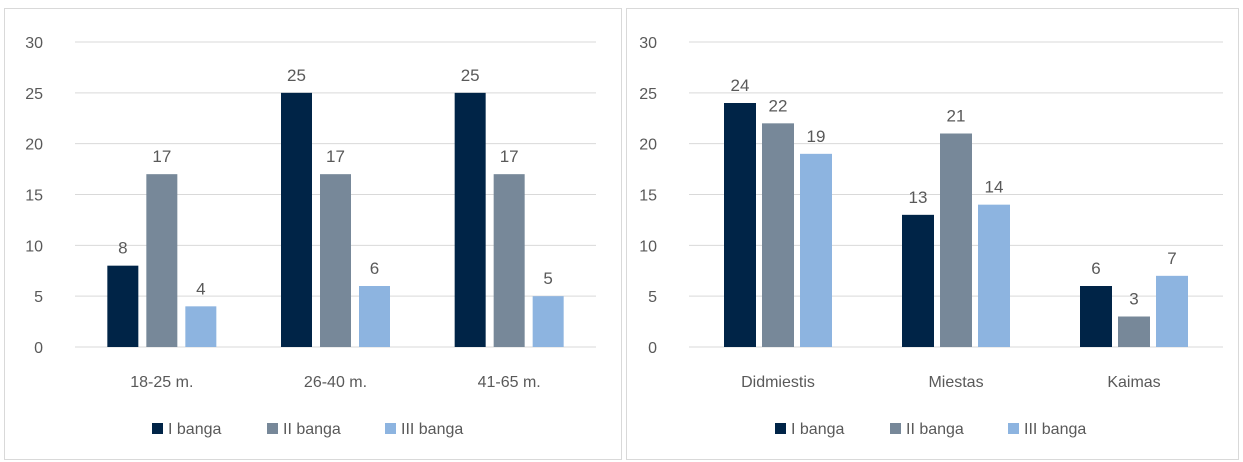  Describe the element at coordinates (1133, 382) in the screenshot. I see `x-category-label: Kaimas` at that location.